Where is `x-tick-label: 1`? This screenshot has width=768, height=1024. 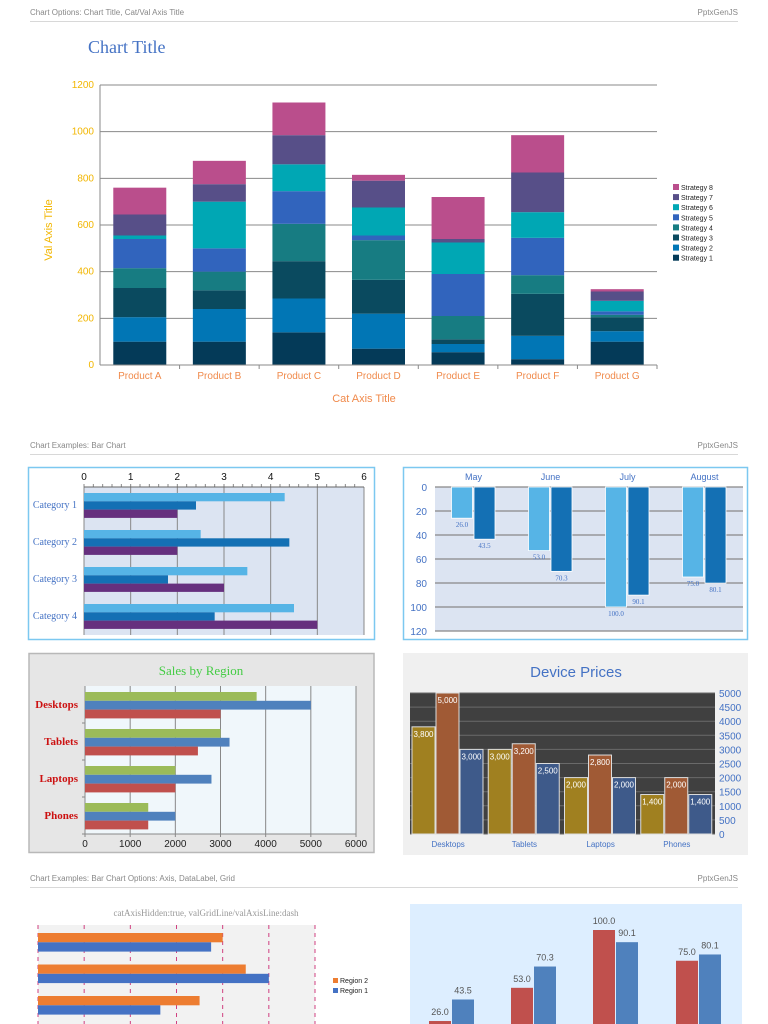 x-tick-label: 1 is located at coordinates (131, 477).